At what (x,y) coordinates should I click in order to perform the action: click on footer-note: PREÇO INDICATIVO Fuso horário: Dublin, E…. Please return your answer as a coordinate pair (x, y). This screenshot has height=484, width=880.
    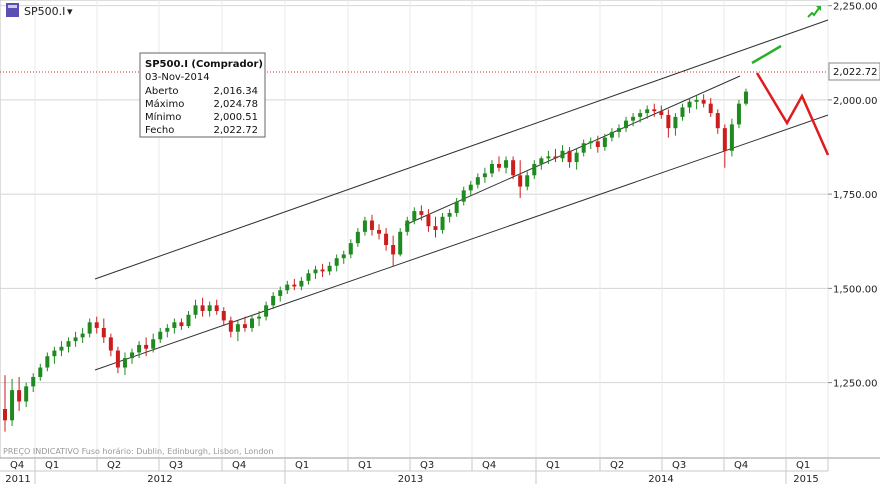
    Looking at the image, I should click on (138, 451).